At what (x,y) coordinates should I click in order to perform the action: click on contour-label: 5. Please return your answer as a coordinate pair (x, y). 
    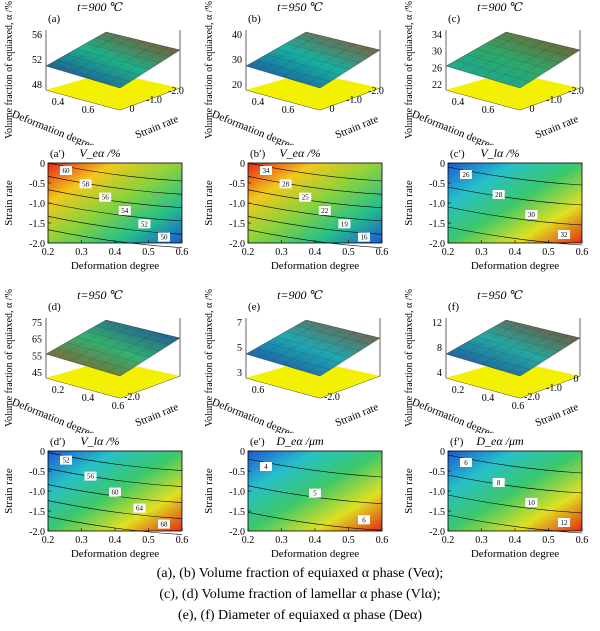
    Looking at the image, I should click on (315, 494).